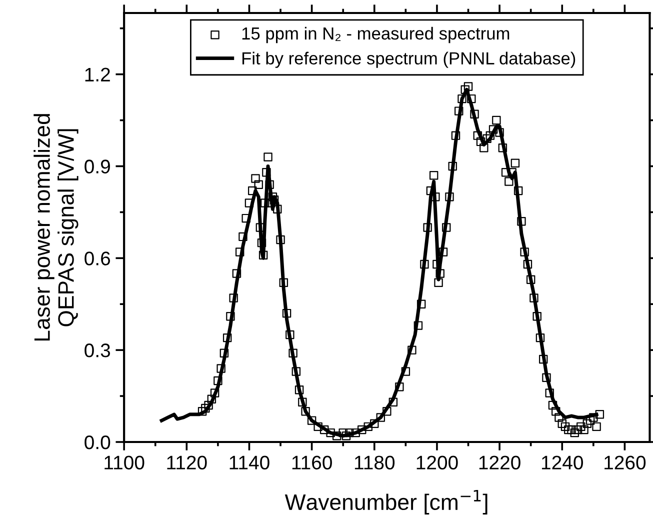 The height and width of the screenshot is (520, 653). I want to click on legend-label: 15 ppm in N₂ - measured spectrum, so click(376, 35).